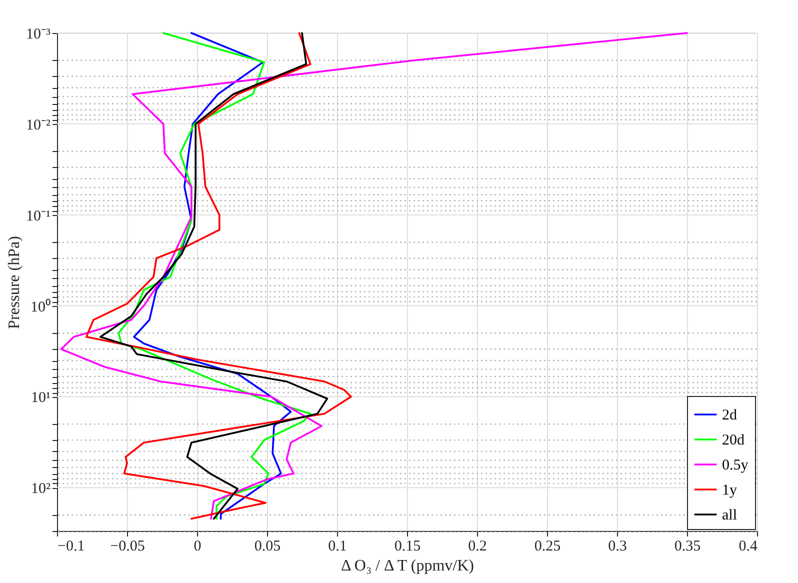  Describe the element at coordinates (733, 440) in the screenshot. I see `legend-label: 20d` at that location.